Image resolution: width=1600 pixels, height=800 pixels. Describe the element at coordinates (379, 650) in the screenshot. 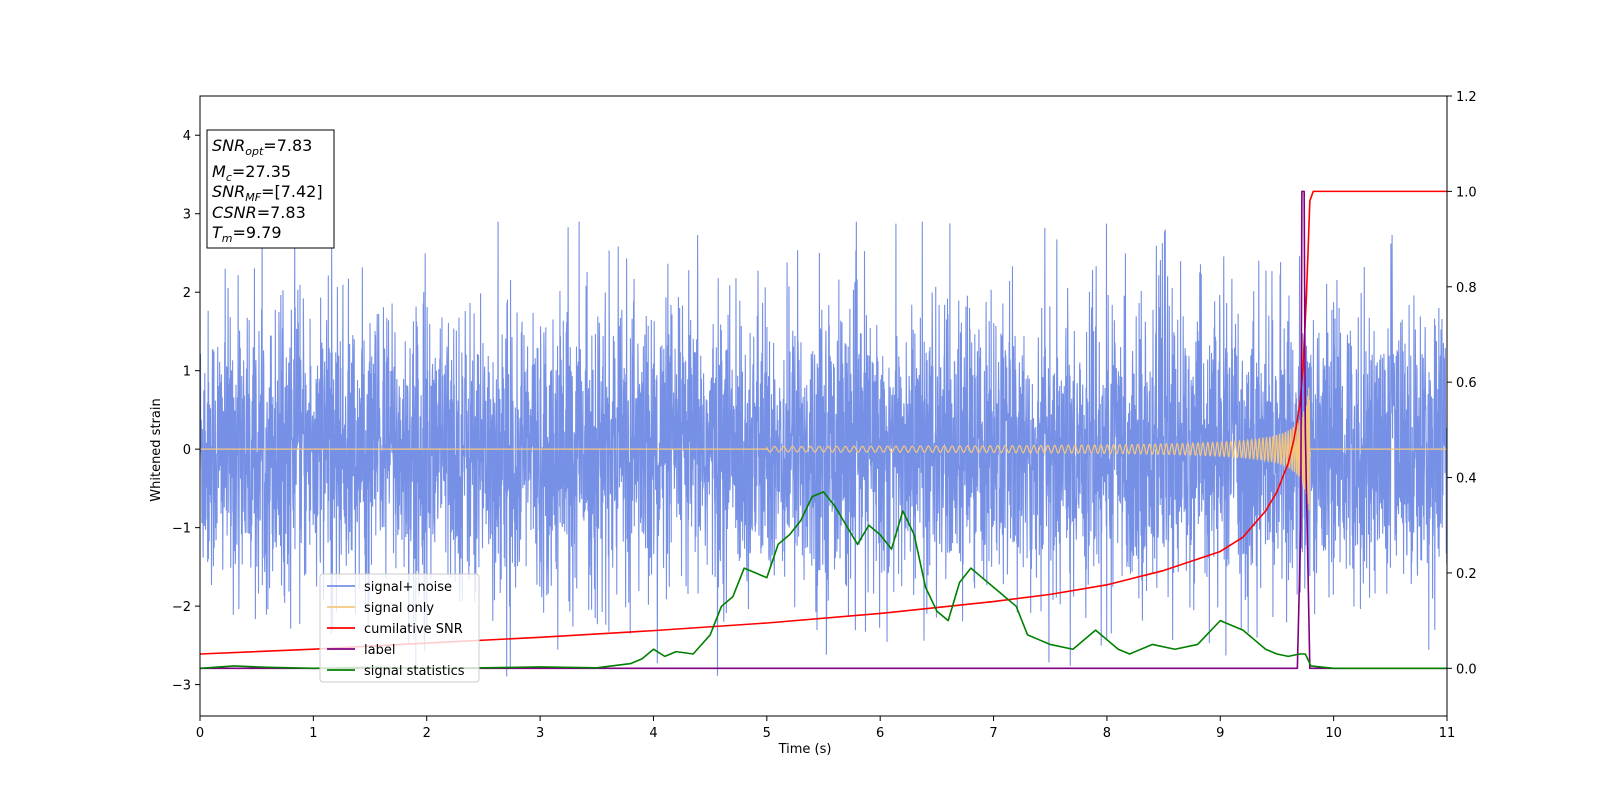

I see `legend-label: label` at that location.